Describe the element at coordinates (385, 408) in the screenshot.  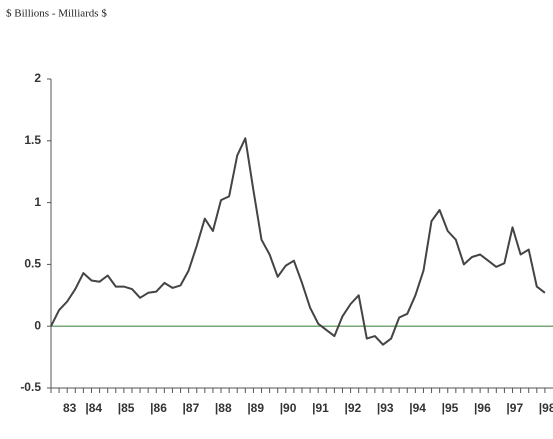
I see `x-tick-label: |93` at that location.